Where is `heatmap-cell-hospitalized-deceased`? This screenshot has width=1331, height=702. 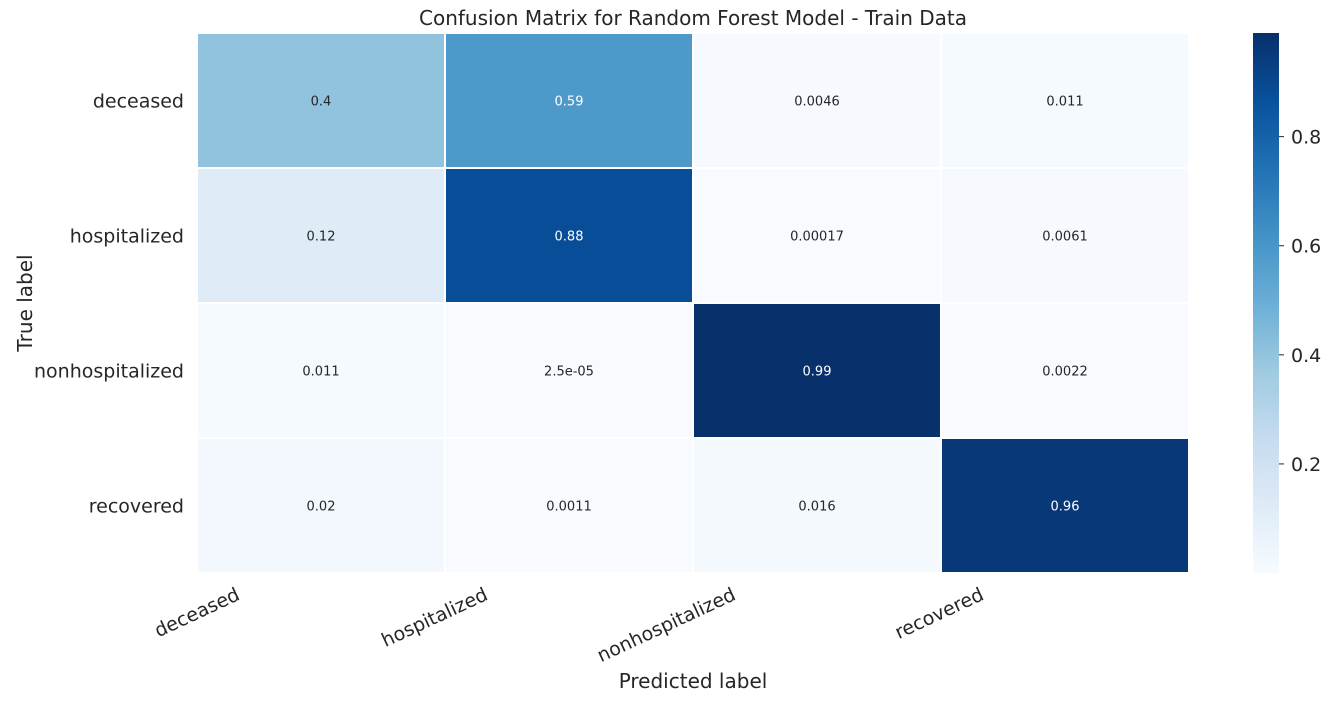 heatmap-cell-hospitalized-deceased is located at coordinates (321, 235).